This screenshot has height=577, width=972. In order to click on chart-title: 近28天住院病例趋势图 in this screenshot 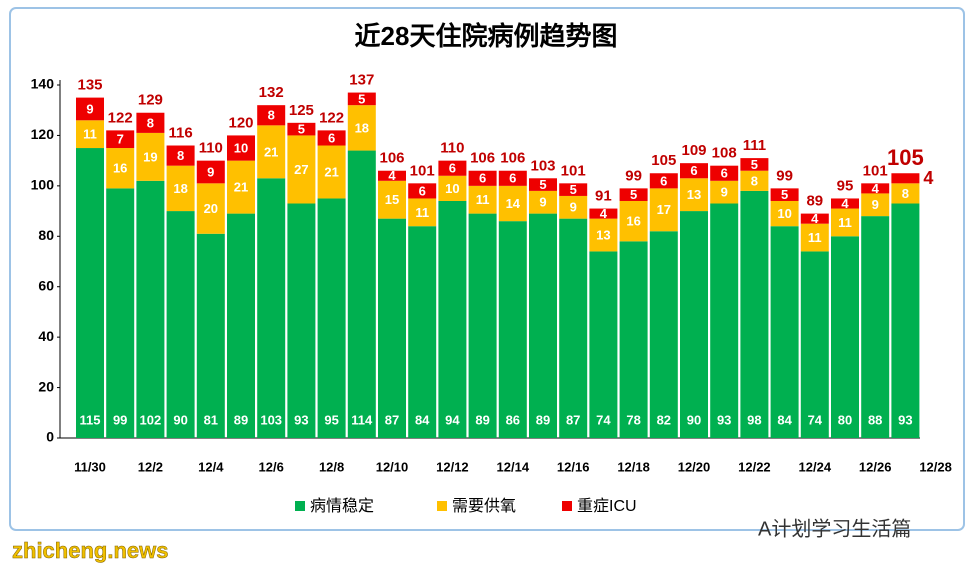, I will do `click(486, 36)`.